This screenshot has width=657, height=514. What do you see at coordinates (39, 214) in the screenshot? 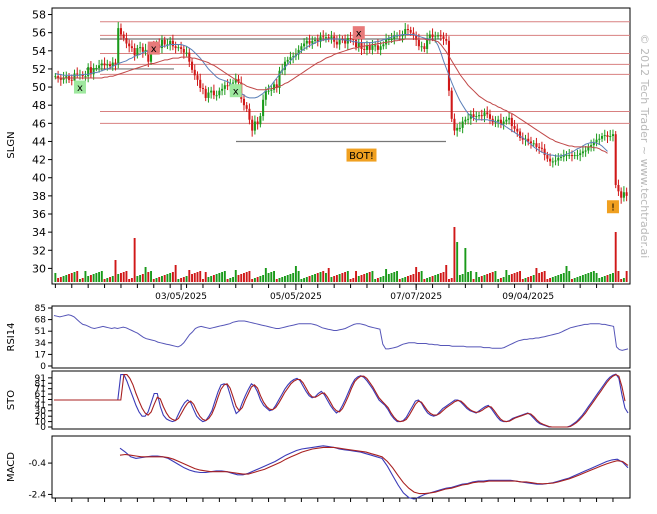
I see `price-y-tick-label: 36` at bounding box center [39, 214].